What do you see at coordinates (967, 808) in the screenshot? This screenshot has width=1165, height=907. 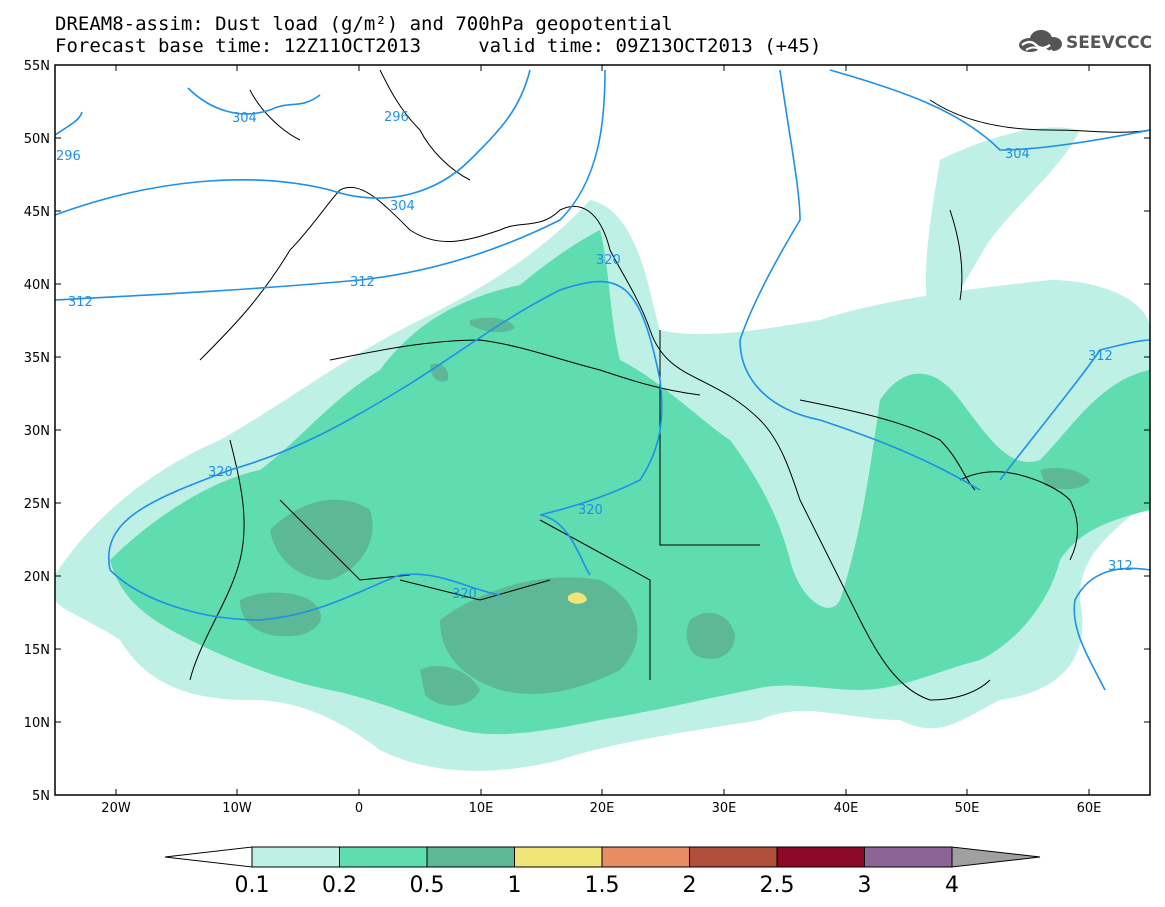 I see `lon-label: 50E` at bounding box center [967, 808].